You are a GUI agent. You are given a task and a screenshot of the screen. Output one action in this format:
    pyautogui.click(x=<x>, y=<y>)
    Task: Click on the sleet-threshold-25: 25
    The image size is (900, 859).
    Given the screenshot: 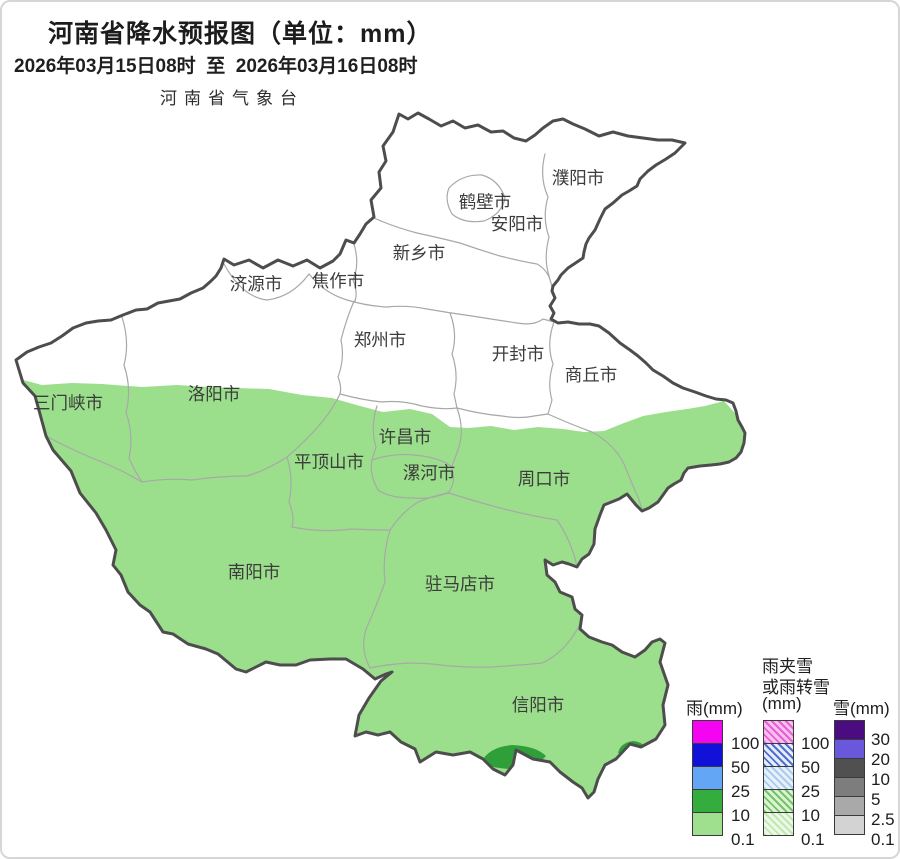 What is the action you would take?
    pyautogui.click(x=810, y=791)
    